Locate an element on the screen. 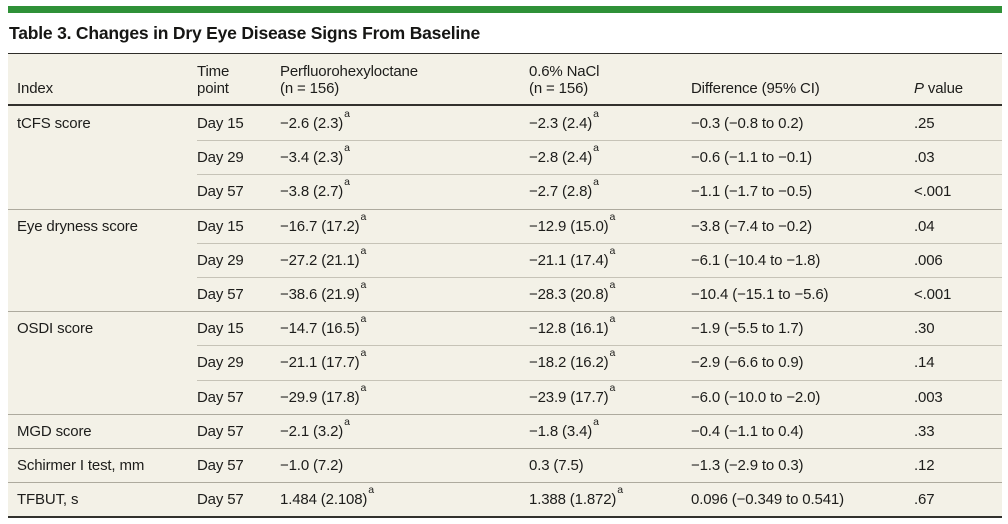  cell-difference: −0.4 (−1.1 to 0.4) is located at coordinates (747, 431).